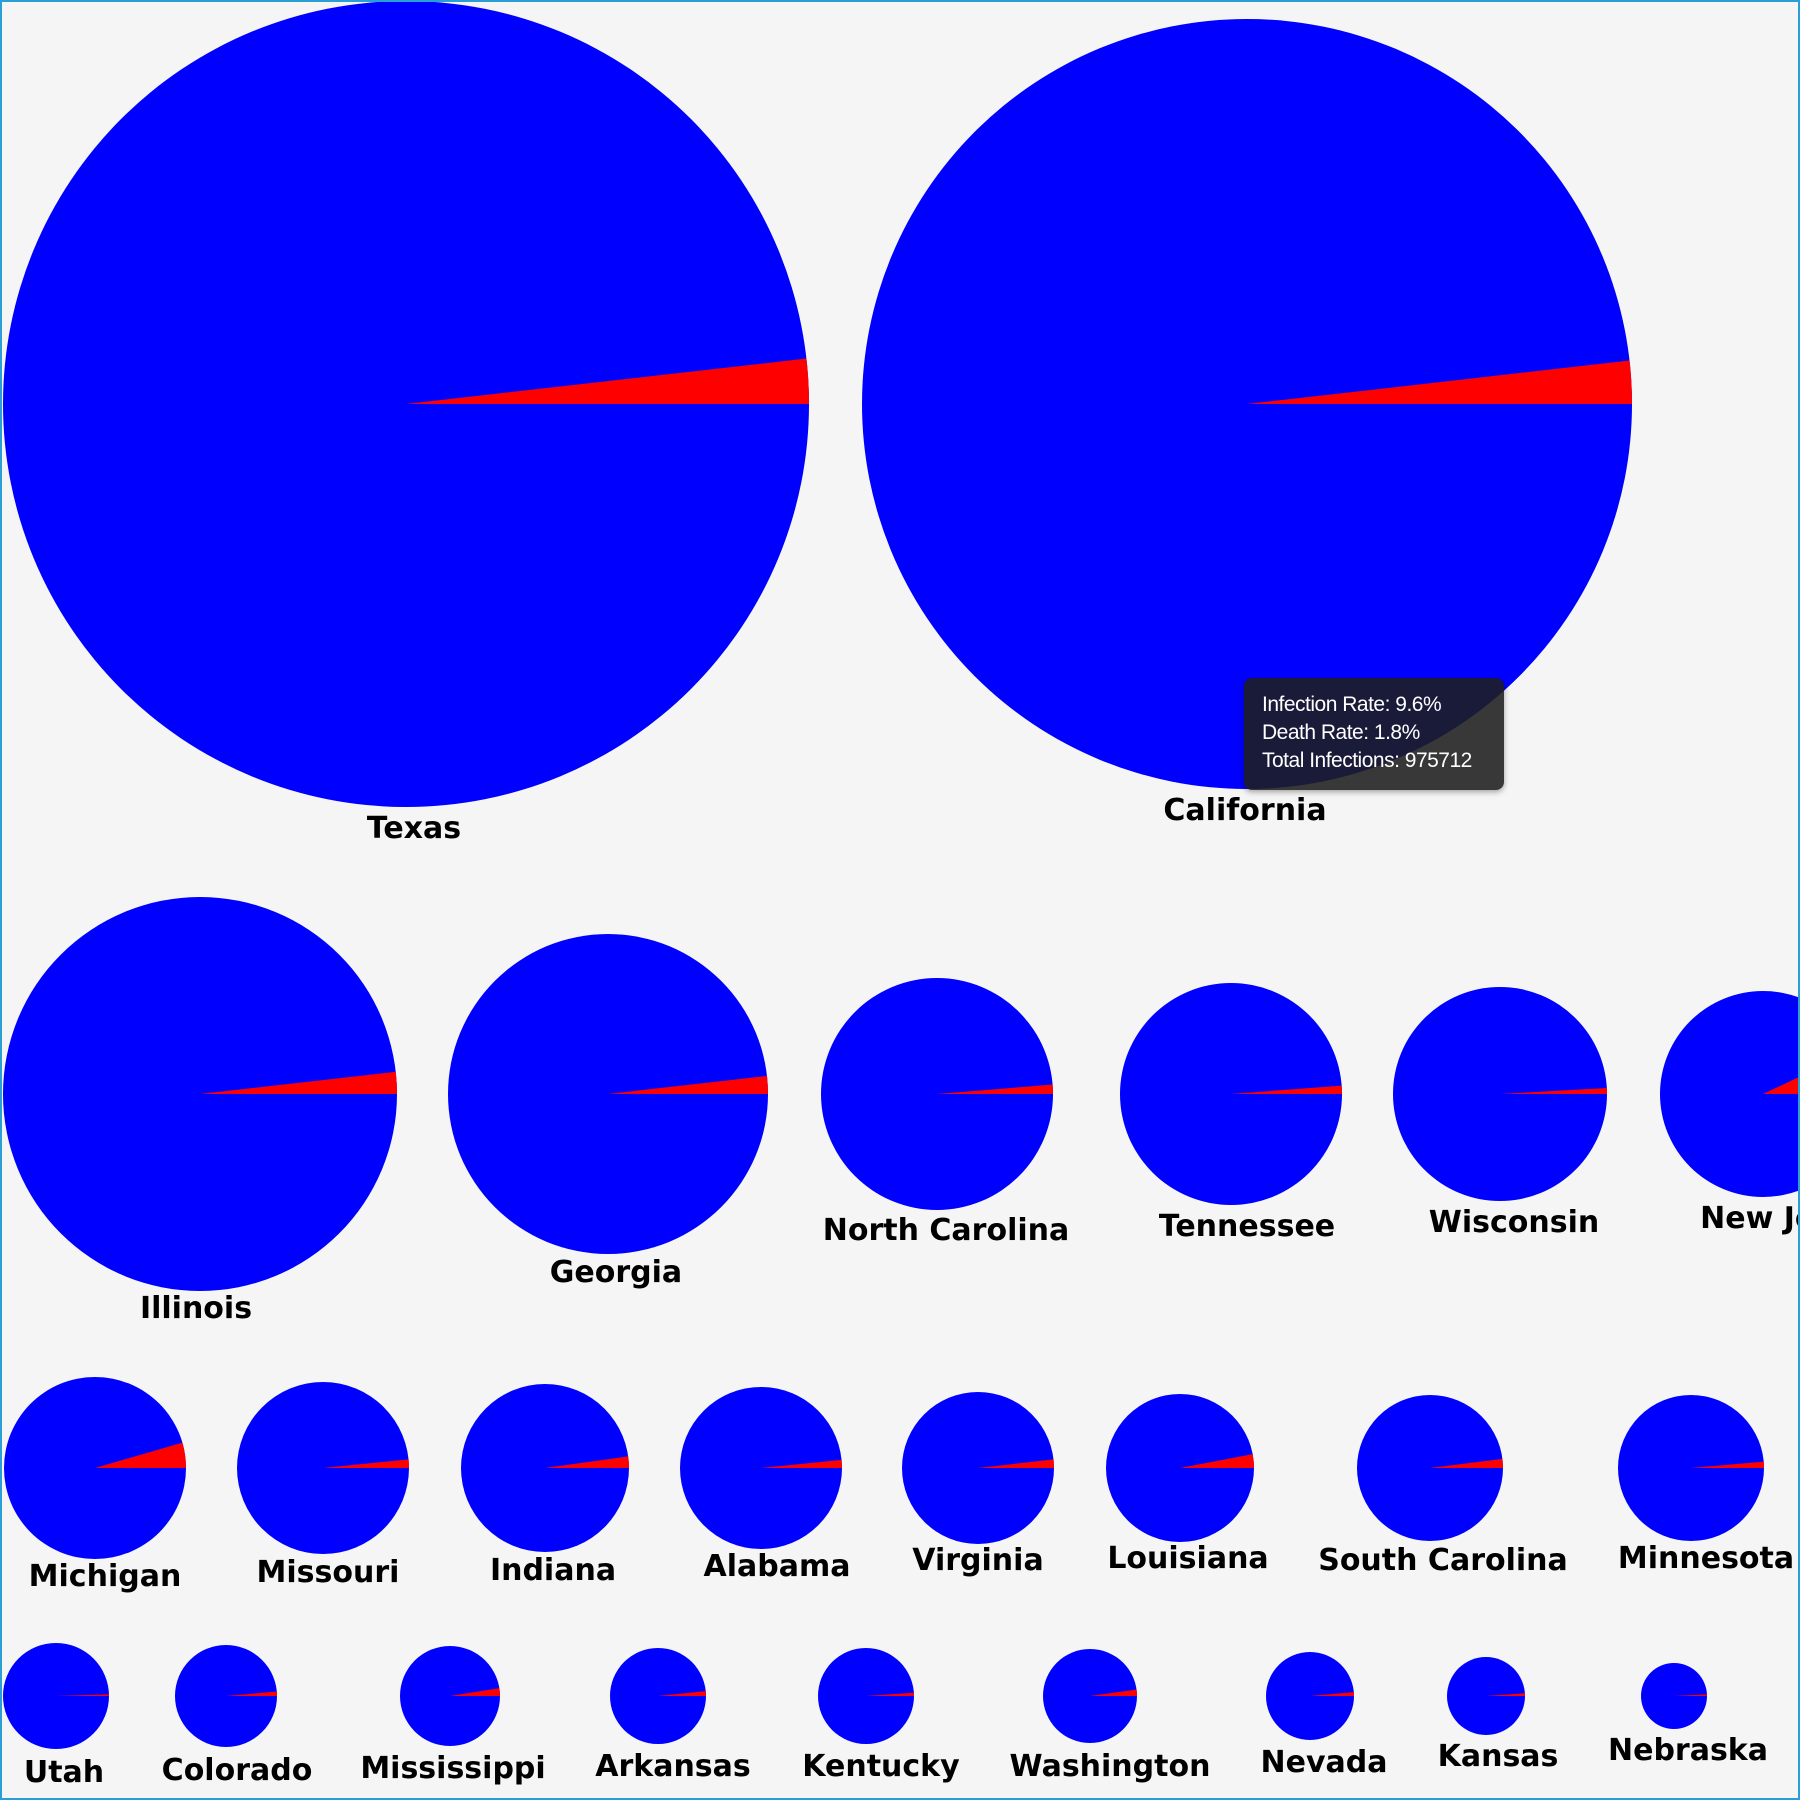  I want to click on pie-virginia: Virginia, so click(978, 1485).